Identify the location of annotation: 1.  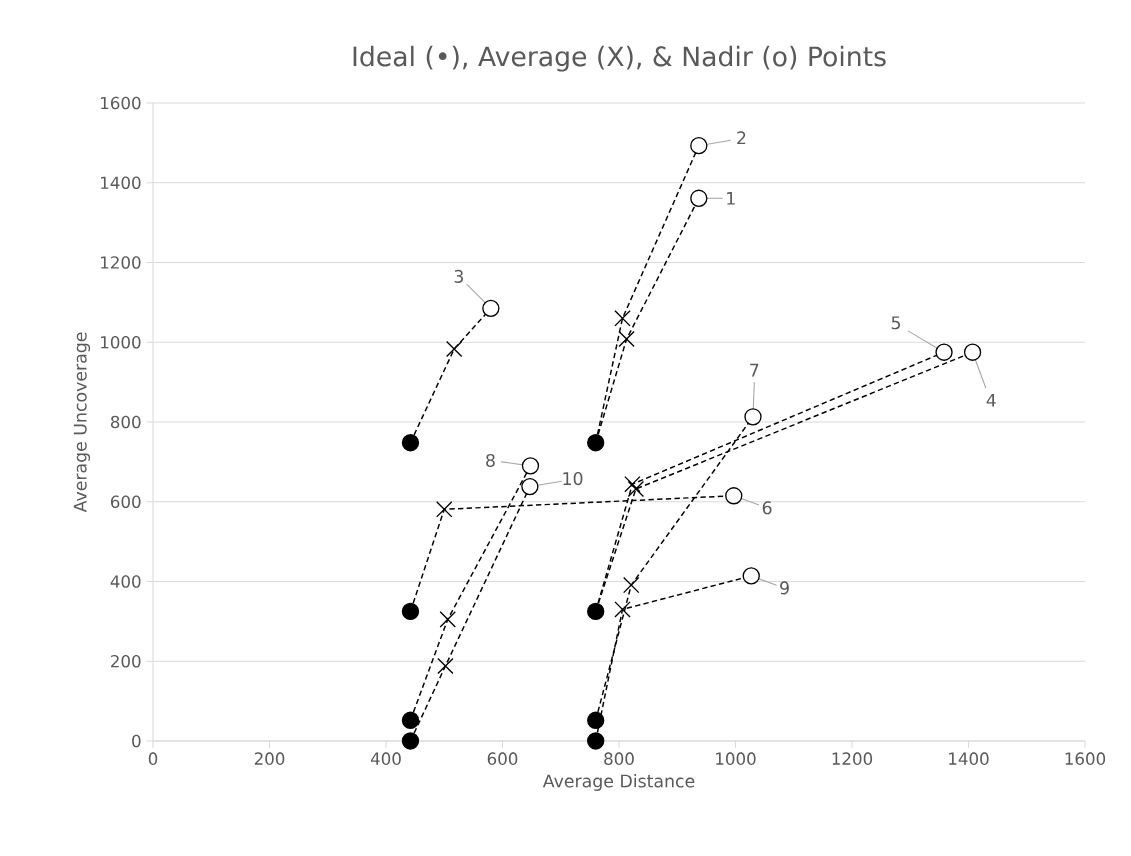
(731, 198).